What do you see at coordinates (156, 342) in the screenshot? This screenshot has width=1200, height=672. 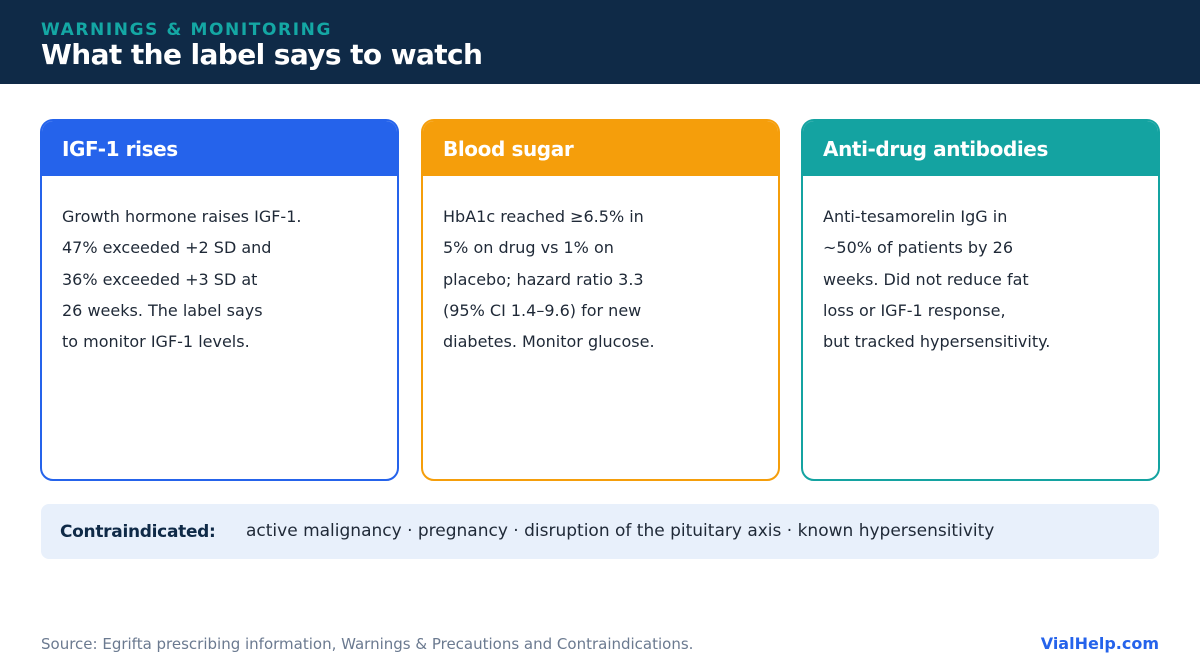 I see `card-text-line: to monitor IGF-1 levels.` at bounding box center [156, 342].